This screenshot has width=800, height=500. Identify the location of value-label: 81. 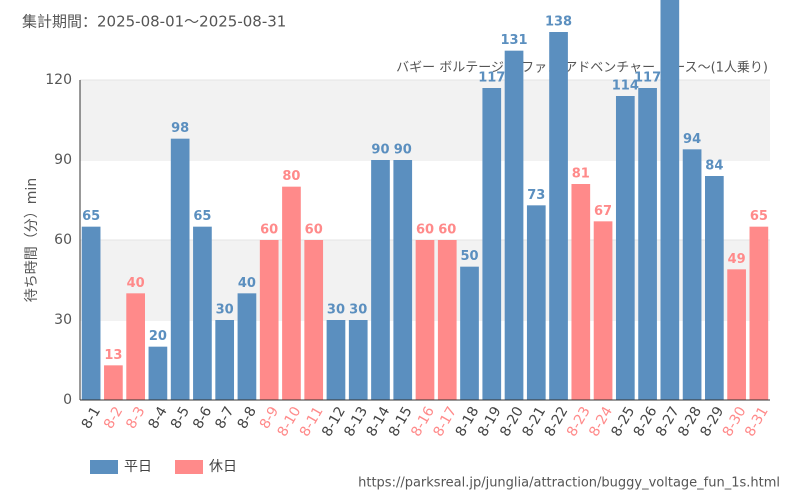
(581, 174).